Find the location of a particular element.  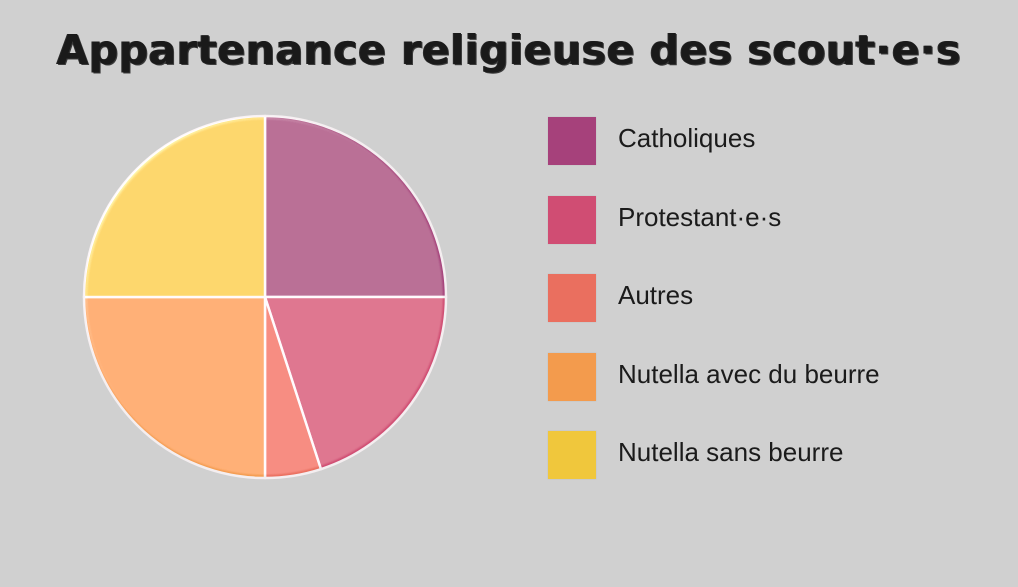

legend-label: Catholiques is located at coordinates (687, 138).